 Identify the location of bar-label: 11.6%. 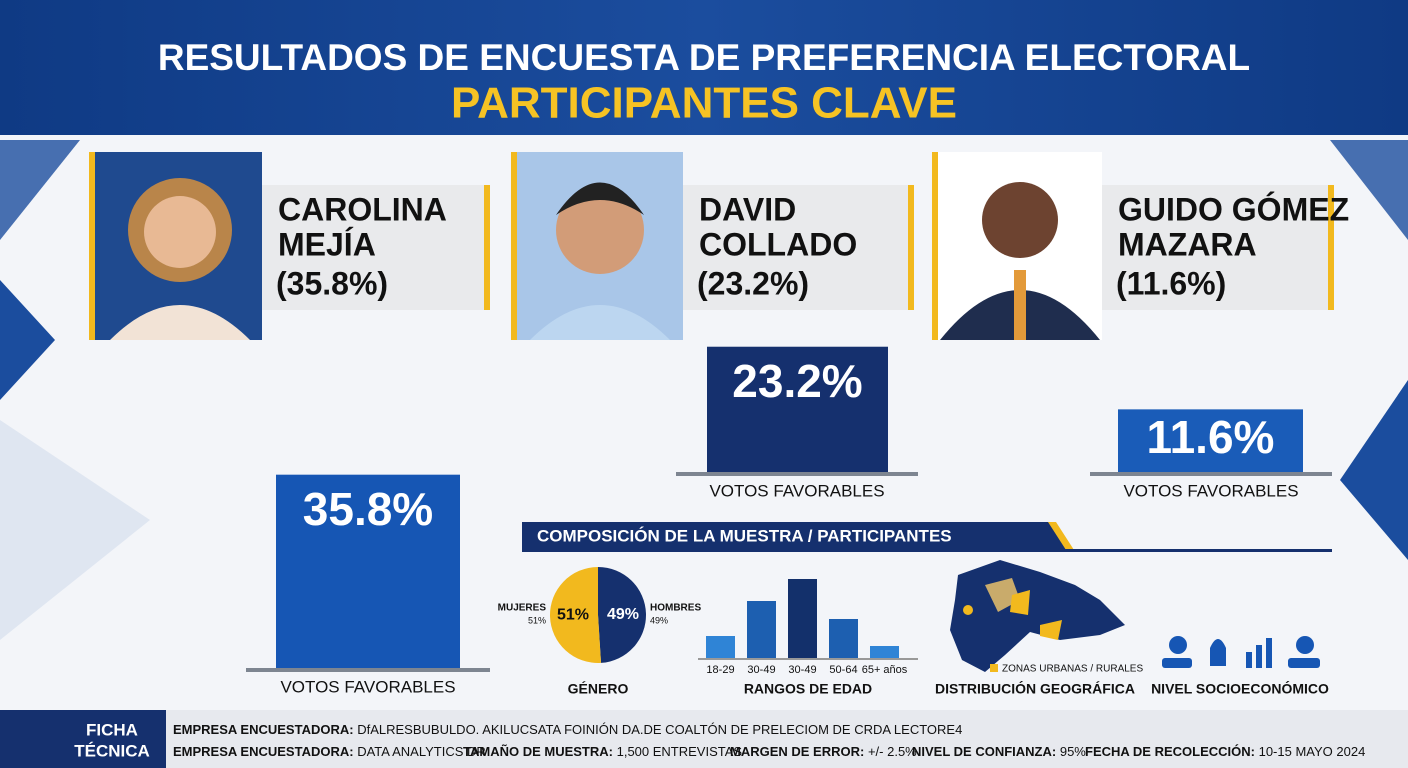
(1211, 437).